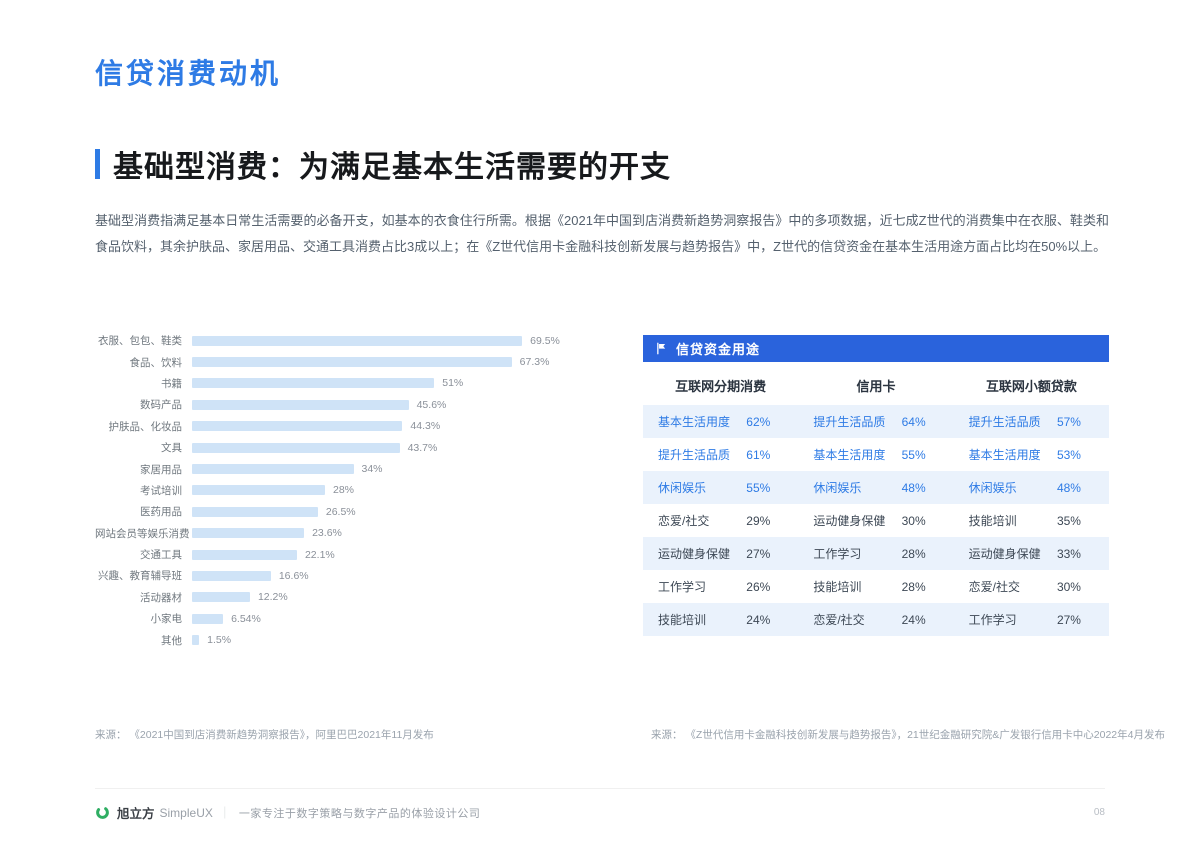 The width and height of the screenshot is (1200, 850). I want to click on bar-value-label: 6.54%, so click(246, 618).